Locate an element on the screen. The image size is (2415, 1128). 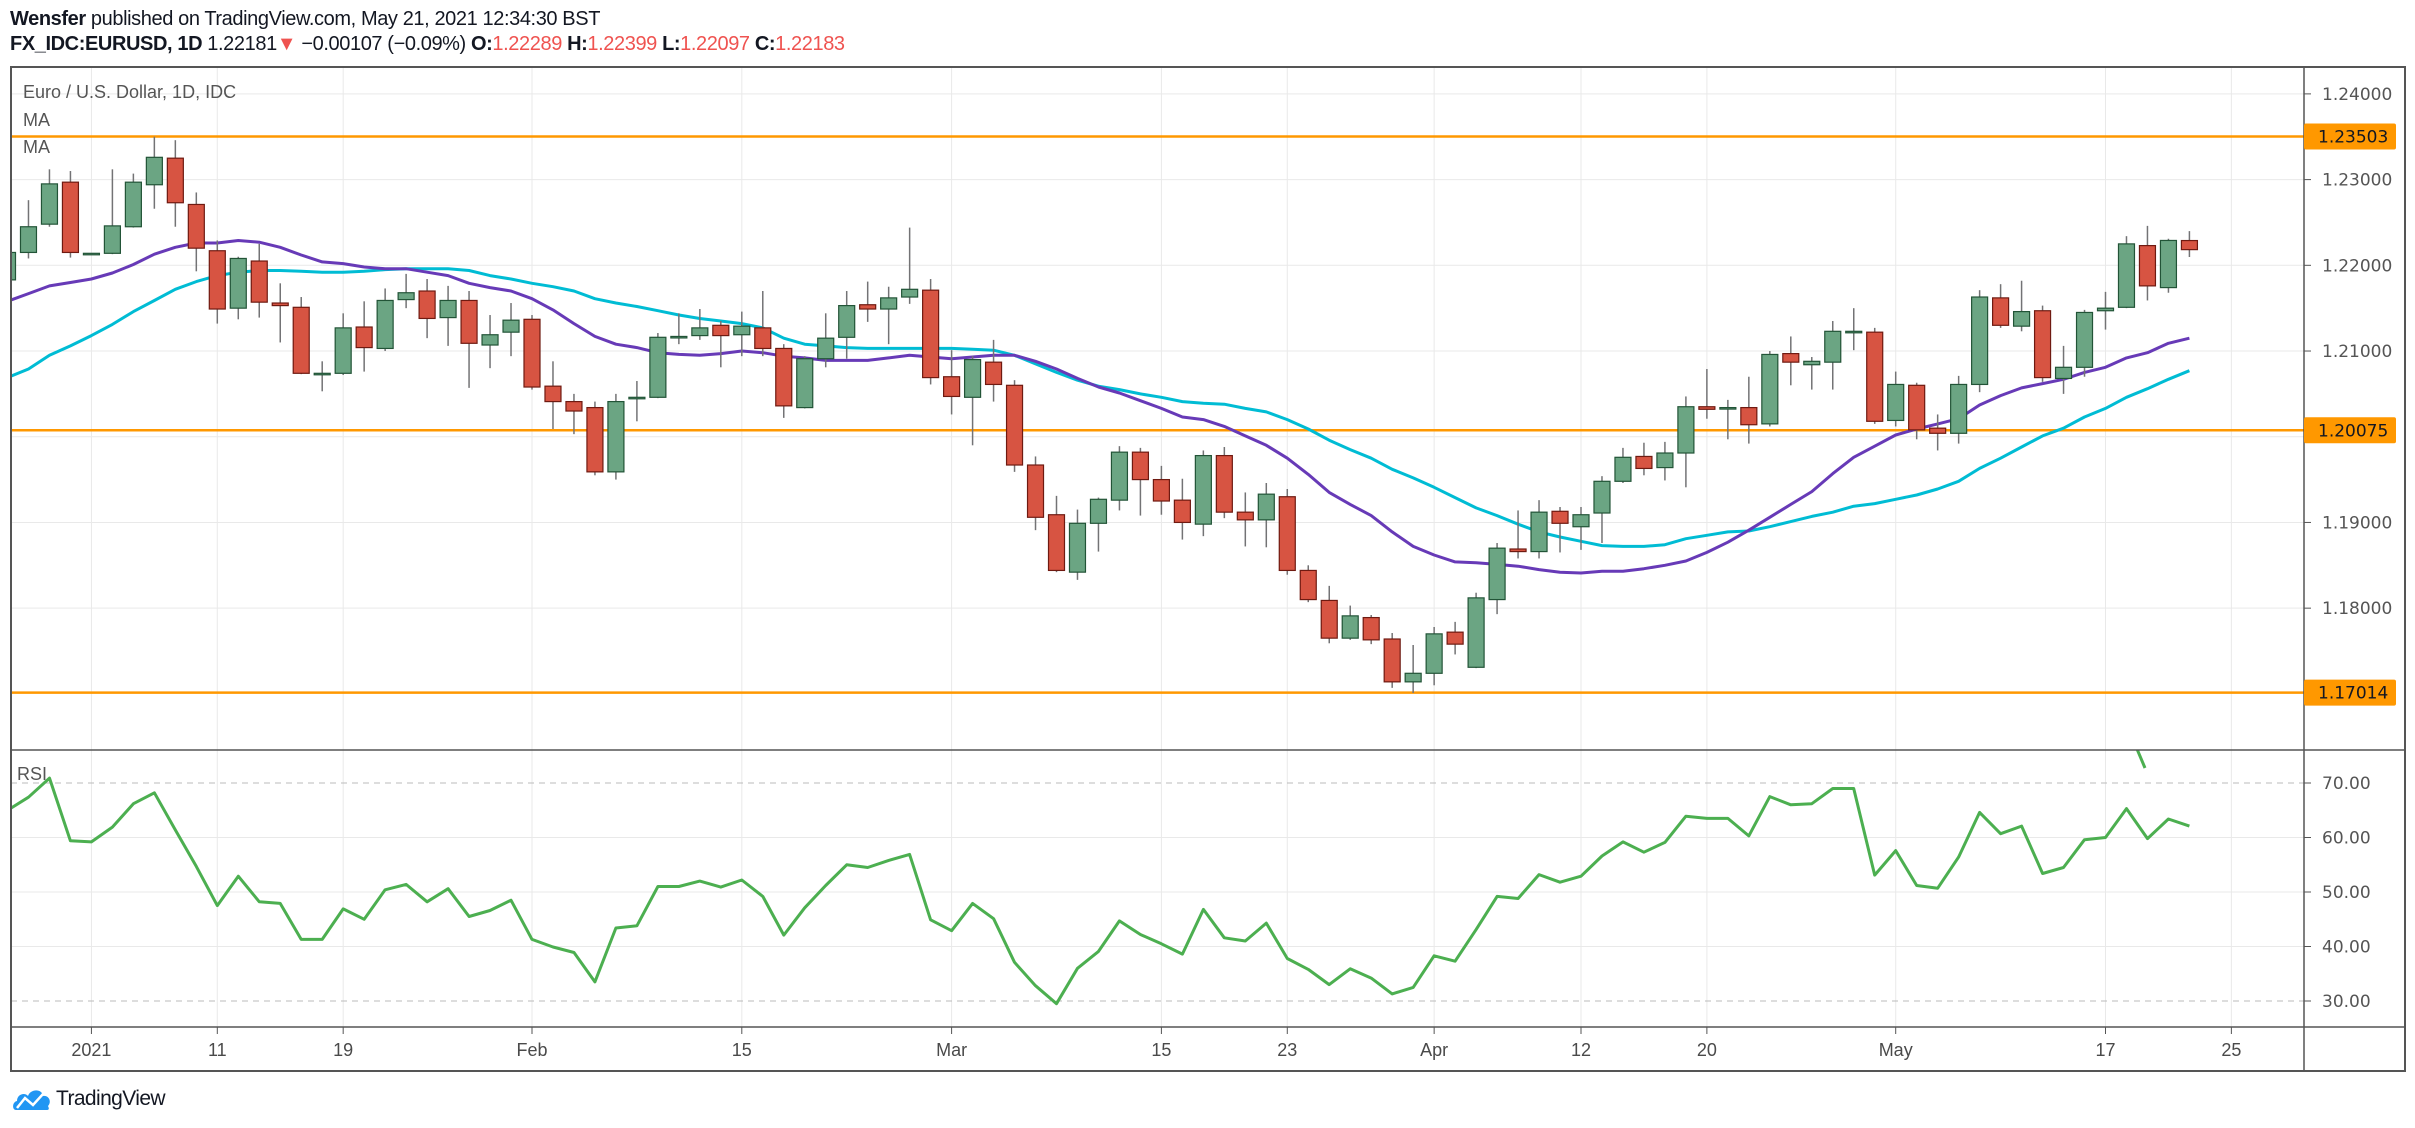
tradingview-logo: TradingView is located at coordinates (89, 1099).